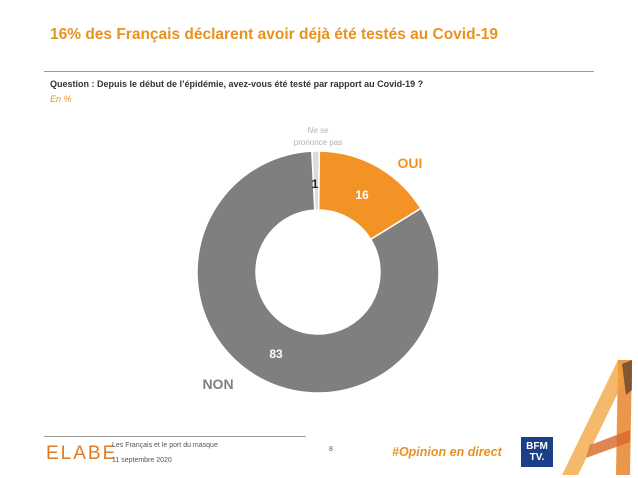  I want to click on footer-date: 11 septembre 2020, so click(142, 460).